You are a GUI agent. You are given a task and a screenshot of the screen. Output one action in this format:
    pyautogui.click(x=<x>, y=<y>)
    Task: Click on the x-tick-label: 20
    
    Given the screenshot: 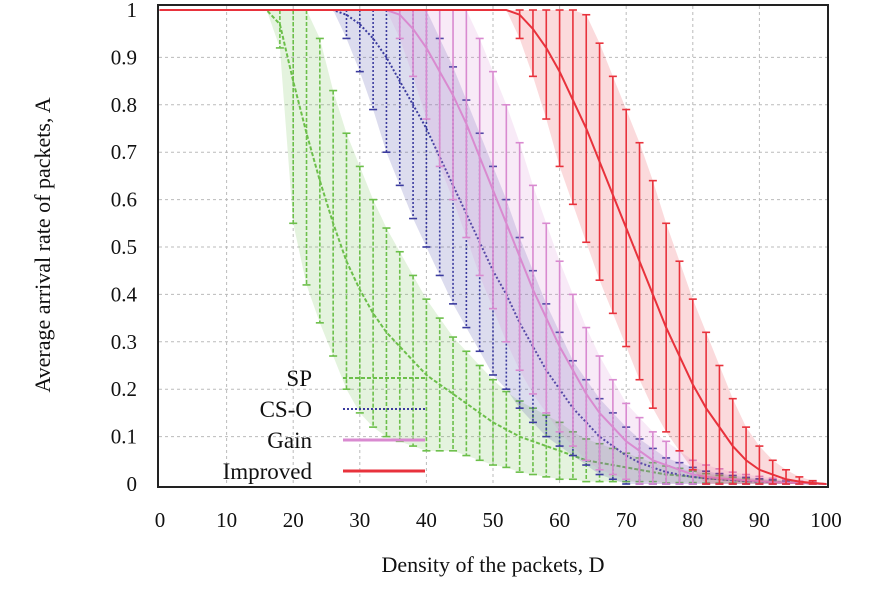 What is the action you would take?
    pyautogui.click(x=293, y=520)
    